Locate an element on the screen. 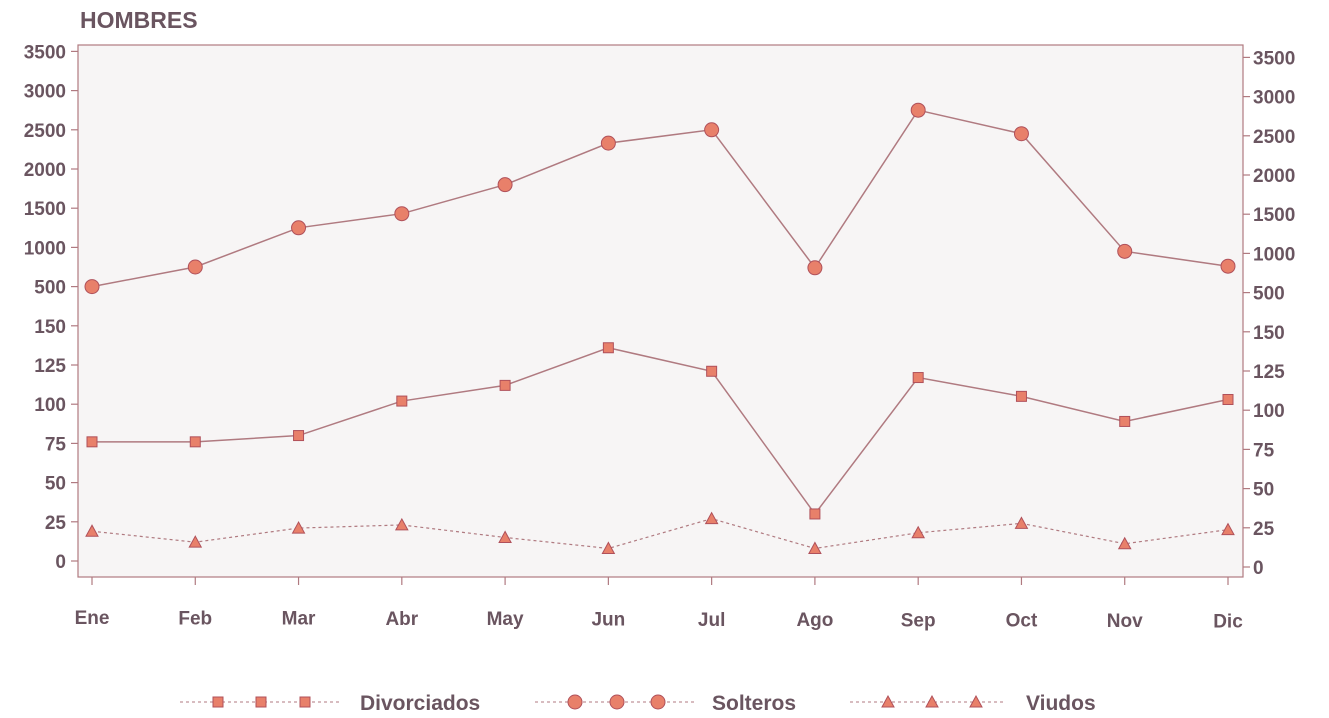  legend-item-solteros: Solteros is located at coordinates (665, 703).